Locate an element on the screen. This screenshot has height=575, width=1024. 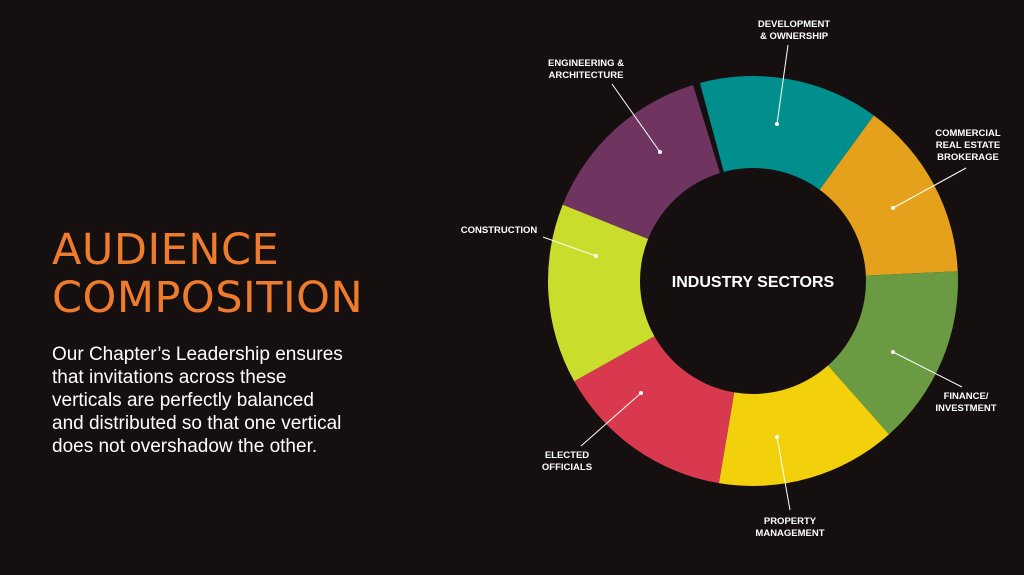
slice-label: FINANCE/INVESTMENT is located at coordinates (965, 402).